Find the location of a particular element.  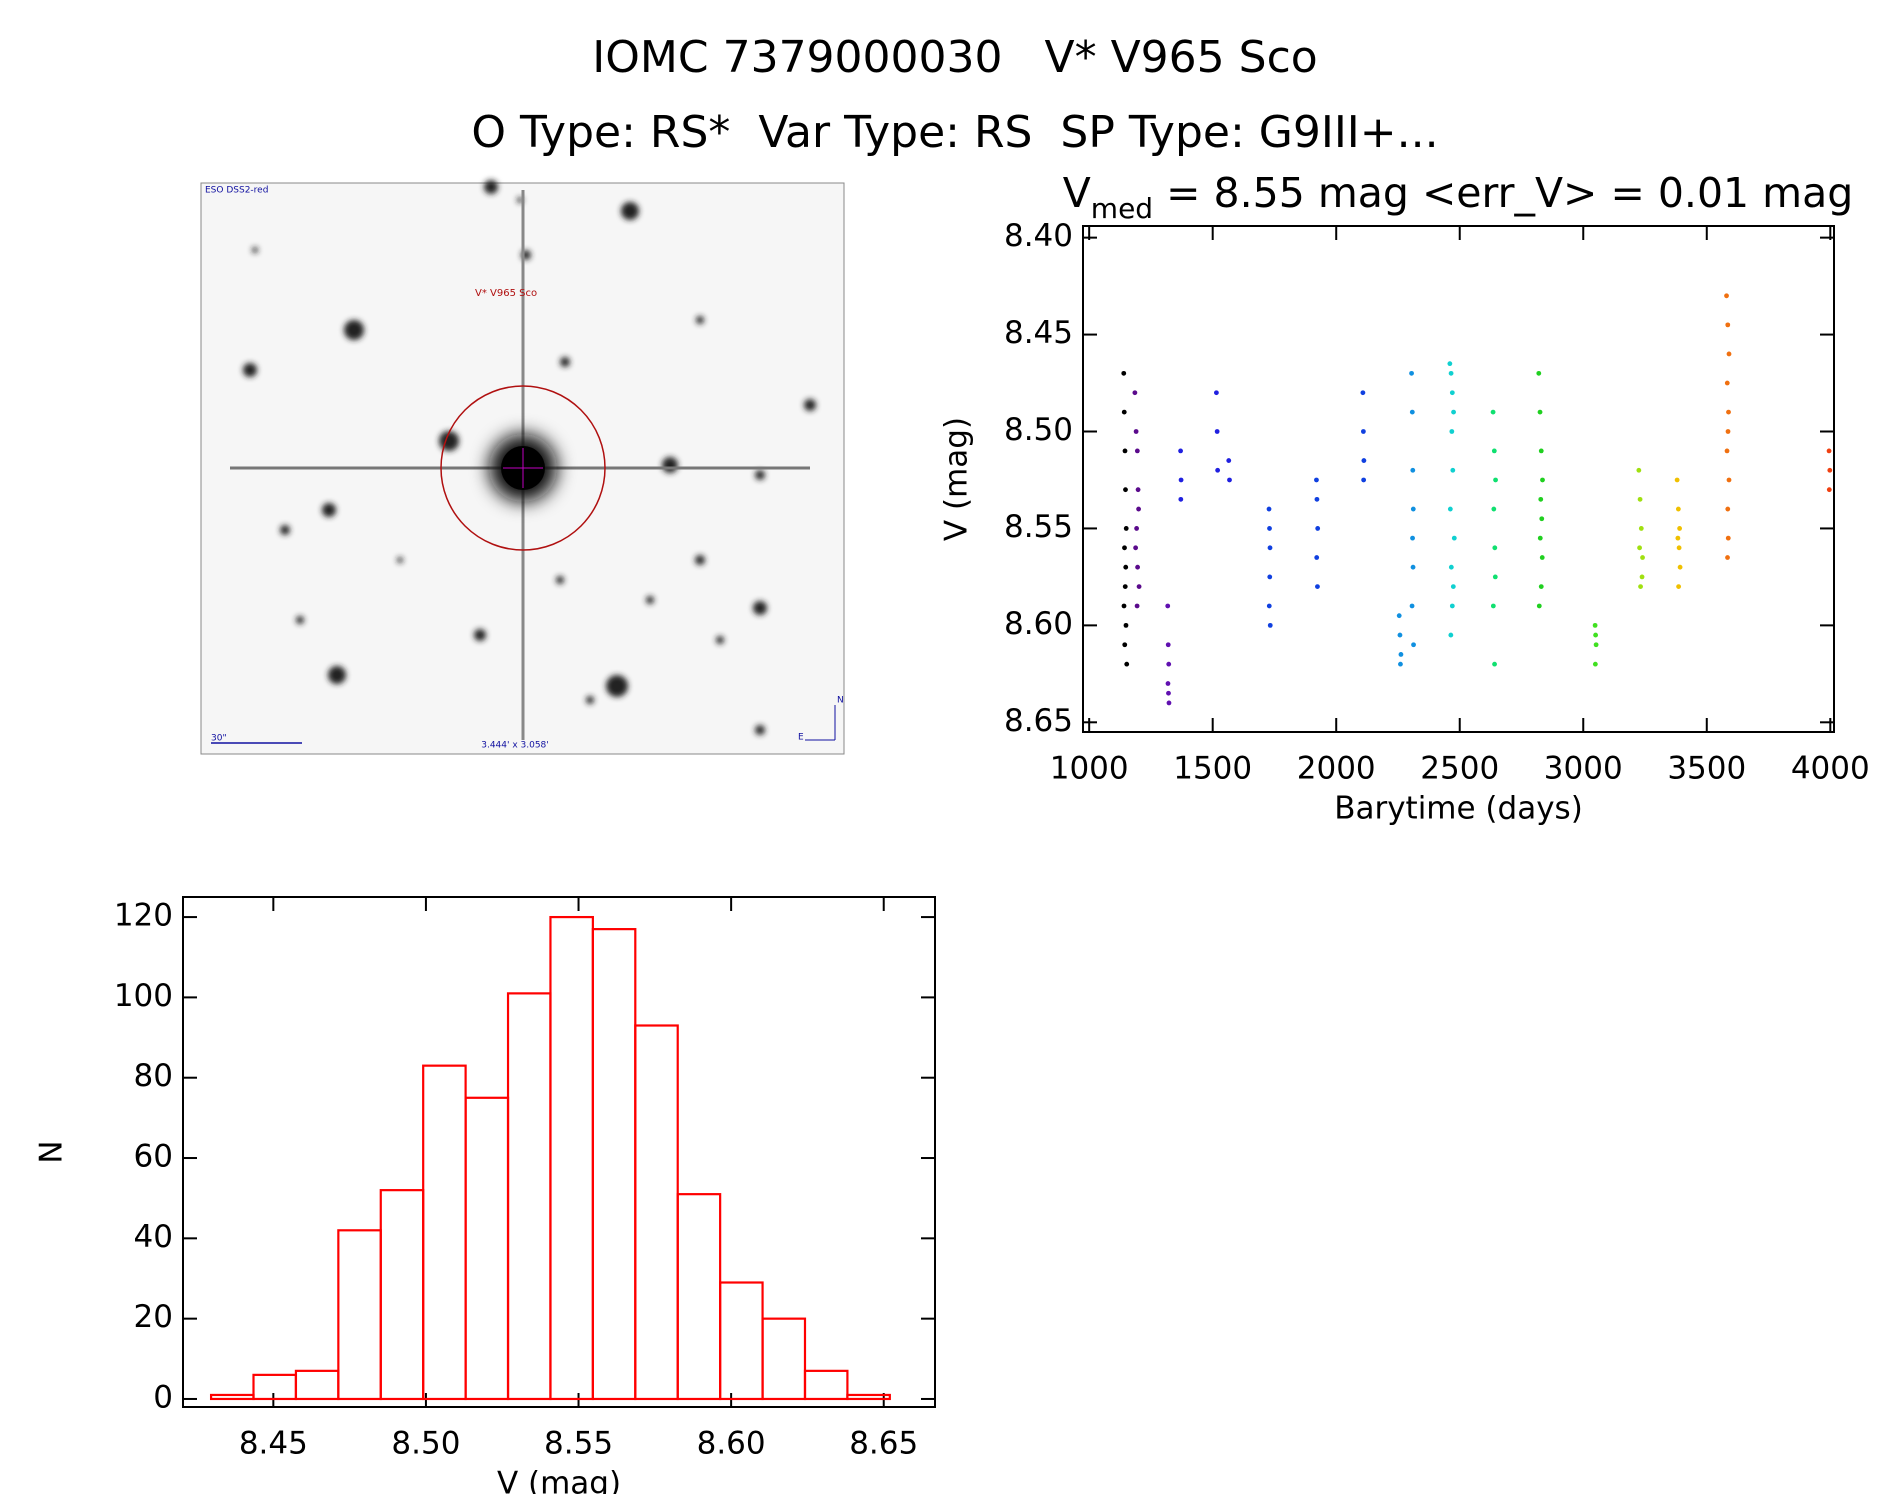

chart-title: Vmed = 8.55 mag <err_V> = 0.01 mag is located at coordinates (1458, 197).